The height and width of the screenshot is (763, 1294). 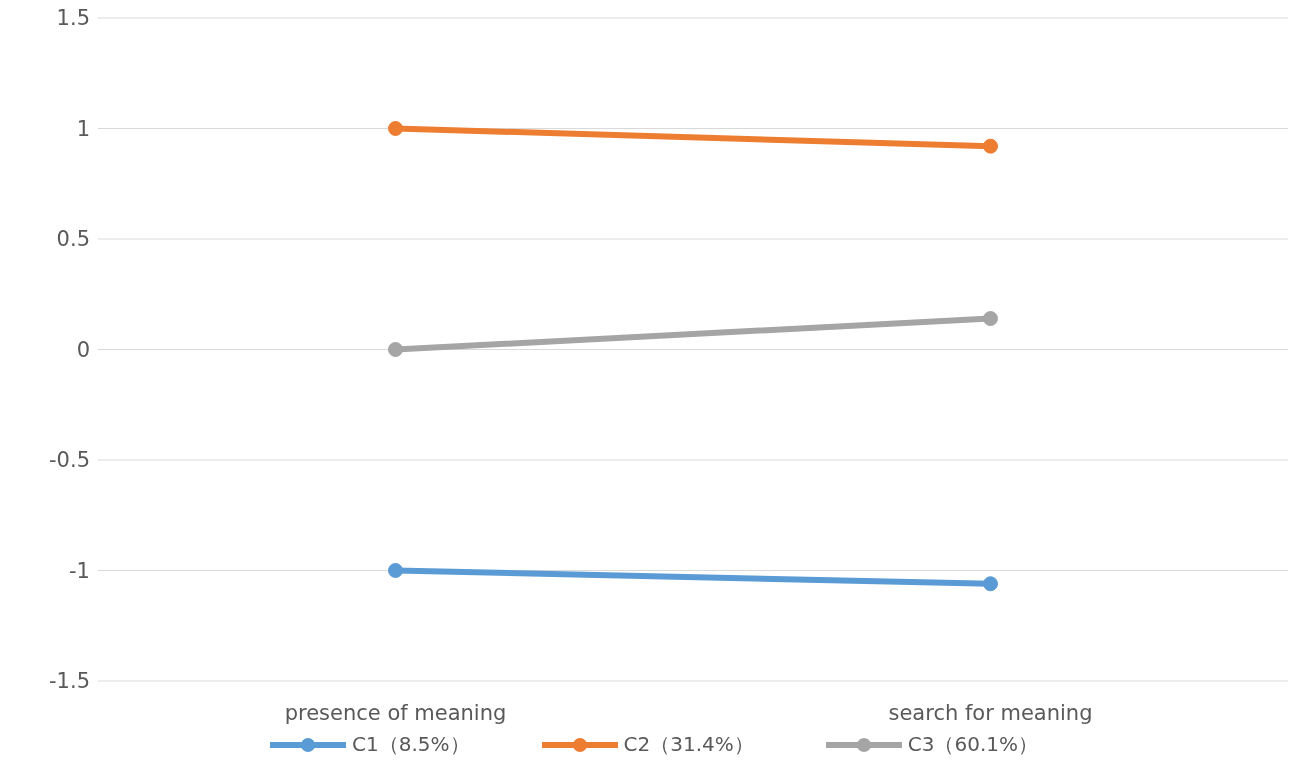 What do you see at coordinates (688, 744) in the screenshot?
I see `legend-label: C2（31.4%）` at bounding box center [688, 744].